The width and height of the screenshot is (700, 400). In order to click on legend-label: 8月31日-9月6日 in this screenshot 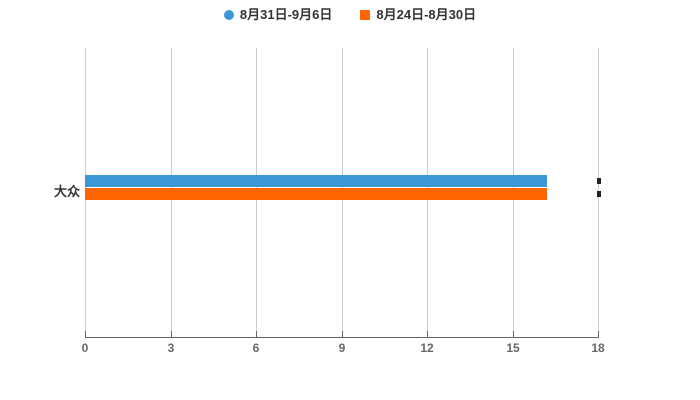, I will do `click(286, 14)`.